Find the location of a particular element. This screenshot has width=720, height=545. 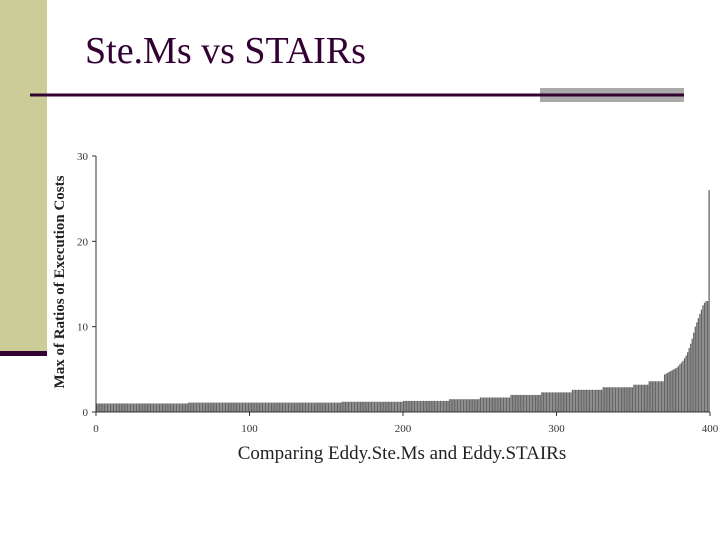

x-tick-label: 400 is located at coordinates (710, 429).